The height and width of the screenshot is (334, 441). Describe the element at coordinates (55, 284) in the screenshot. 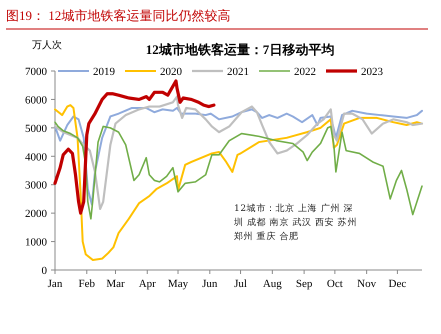

I see `x-tick-label: Jan` at that location.